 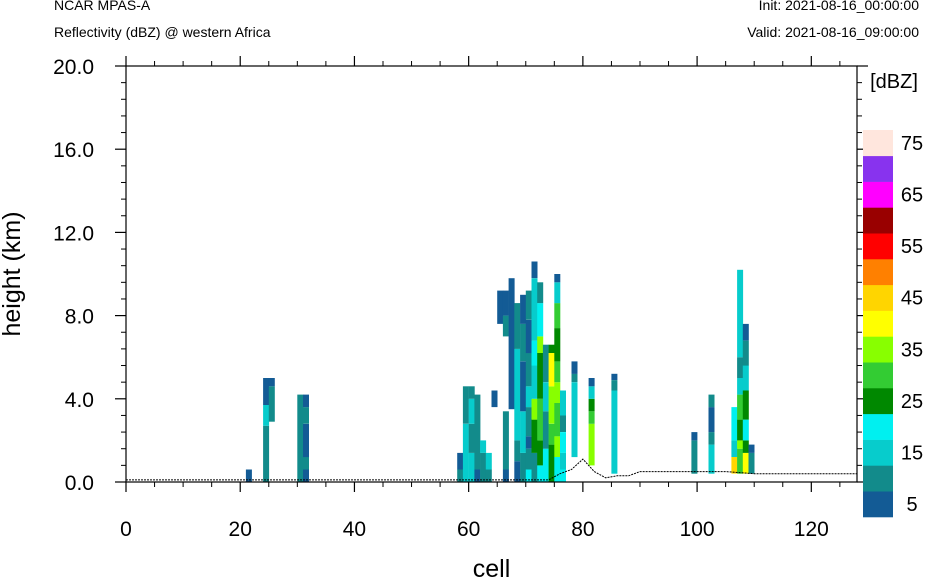 I want to click on y-tick-label: 4.0, so click(x=79, y=400).